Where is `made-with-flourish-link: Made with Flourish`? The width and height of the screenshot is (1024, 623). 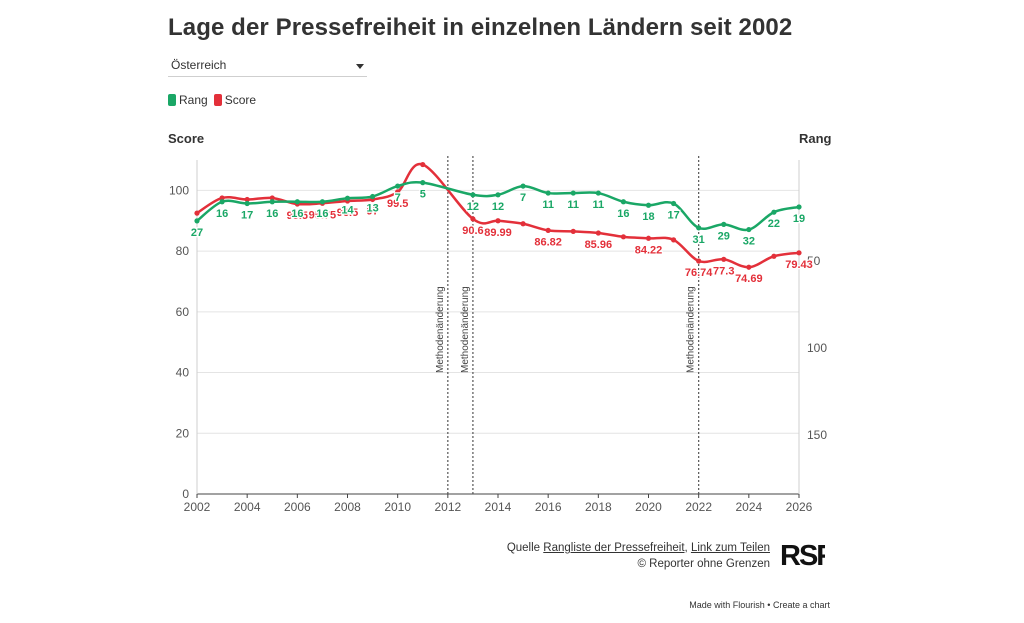 made-with-flourish-link: Made with Flourish is located at coordinates (727, 605).